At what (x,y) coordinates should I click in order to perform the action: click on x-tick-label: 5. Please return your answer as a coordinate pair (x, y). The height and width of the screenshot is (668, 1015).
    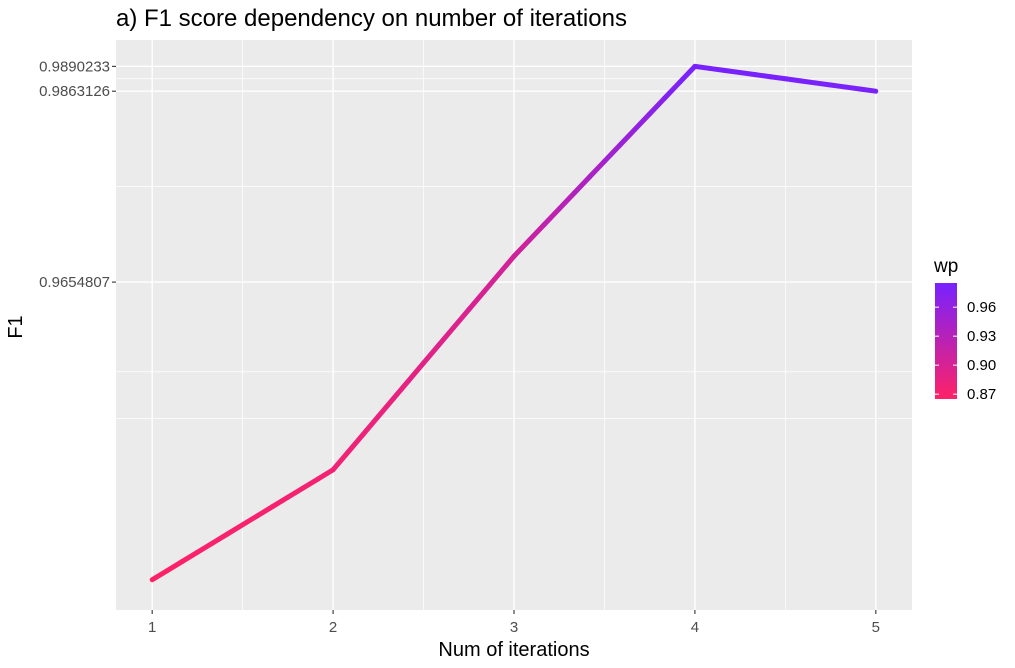
    Looking at the image, I should click on (876, 627).